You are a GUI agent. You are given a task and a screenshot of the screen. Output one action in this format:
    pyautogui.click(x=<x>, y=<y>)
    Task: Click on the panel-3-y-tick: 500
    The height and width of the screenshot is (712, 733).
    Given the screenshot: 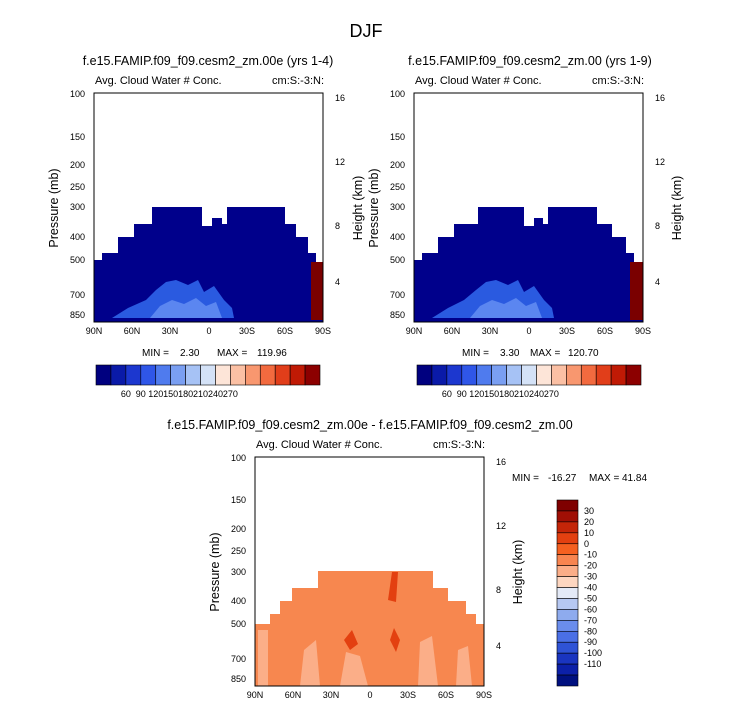 What is the action you would take?
    pyautogui.click(x=238, y=624)
    